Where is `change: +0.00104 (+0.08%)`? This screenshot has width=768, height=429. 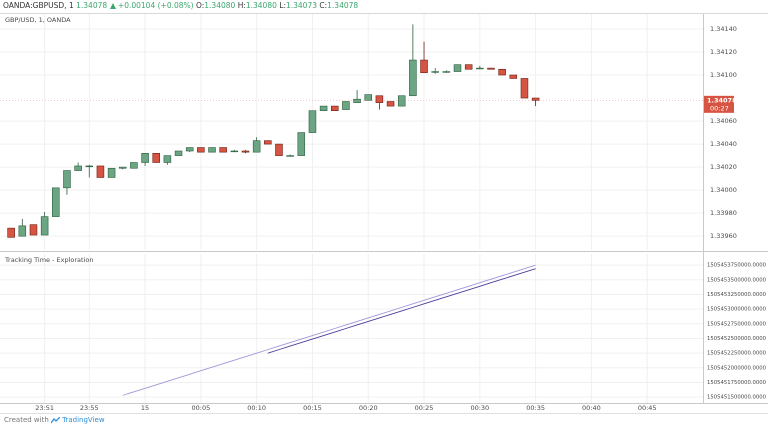 change: +0.00104 (+0.08%) is located at coordinates (155, 5).